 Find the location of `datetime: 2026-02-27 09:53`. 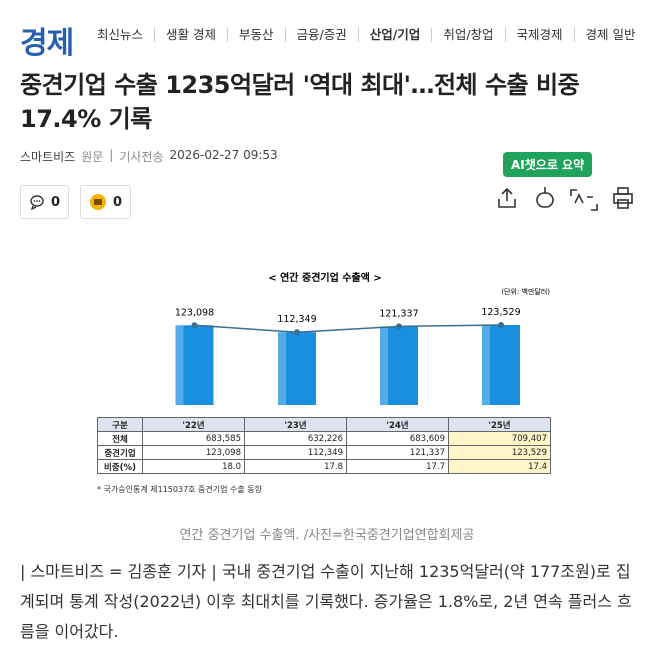

datetime: 2026-02-27 09:53 is located at coordinates (223, 155).